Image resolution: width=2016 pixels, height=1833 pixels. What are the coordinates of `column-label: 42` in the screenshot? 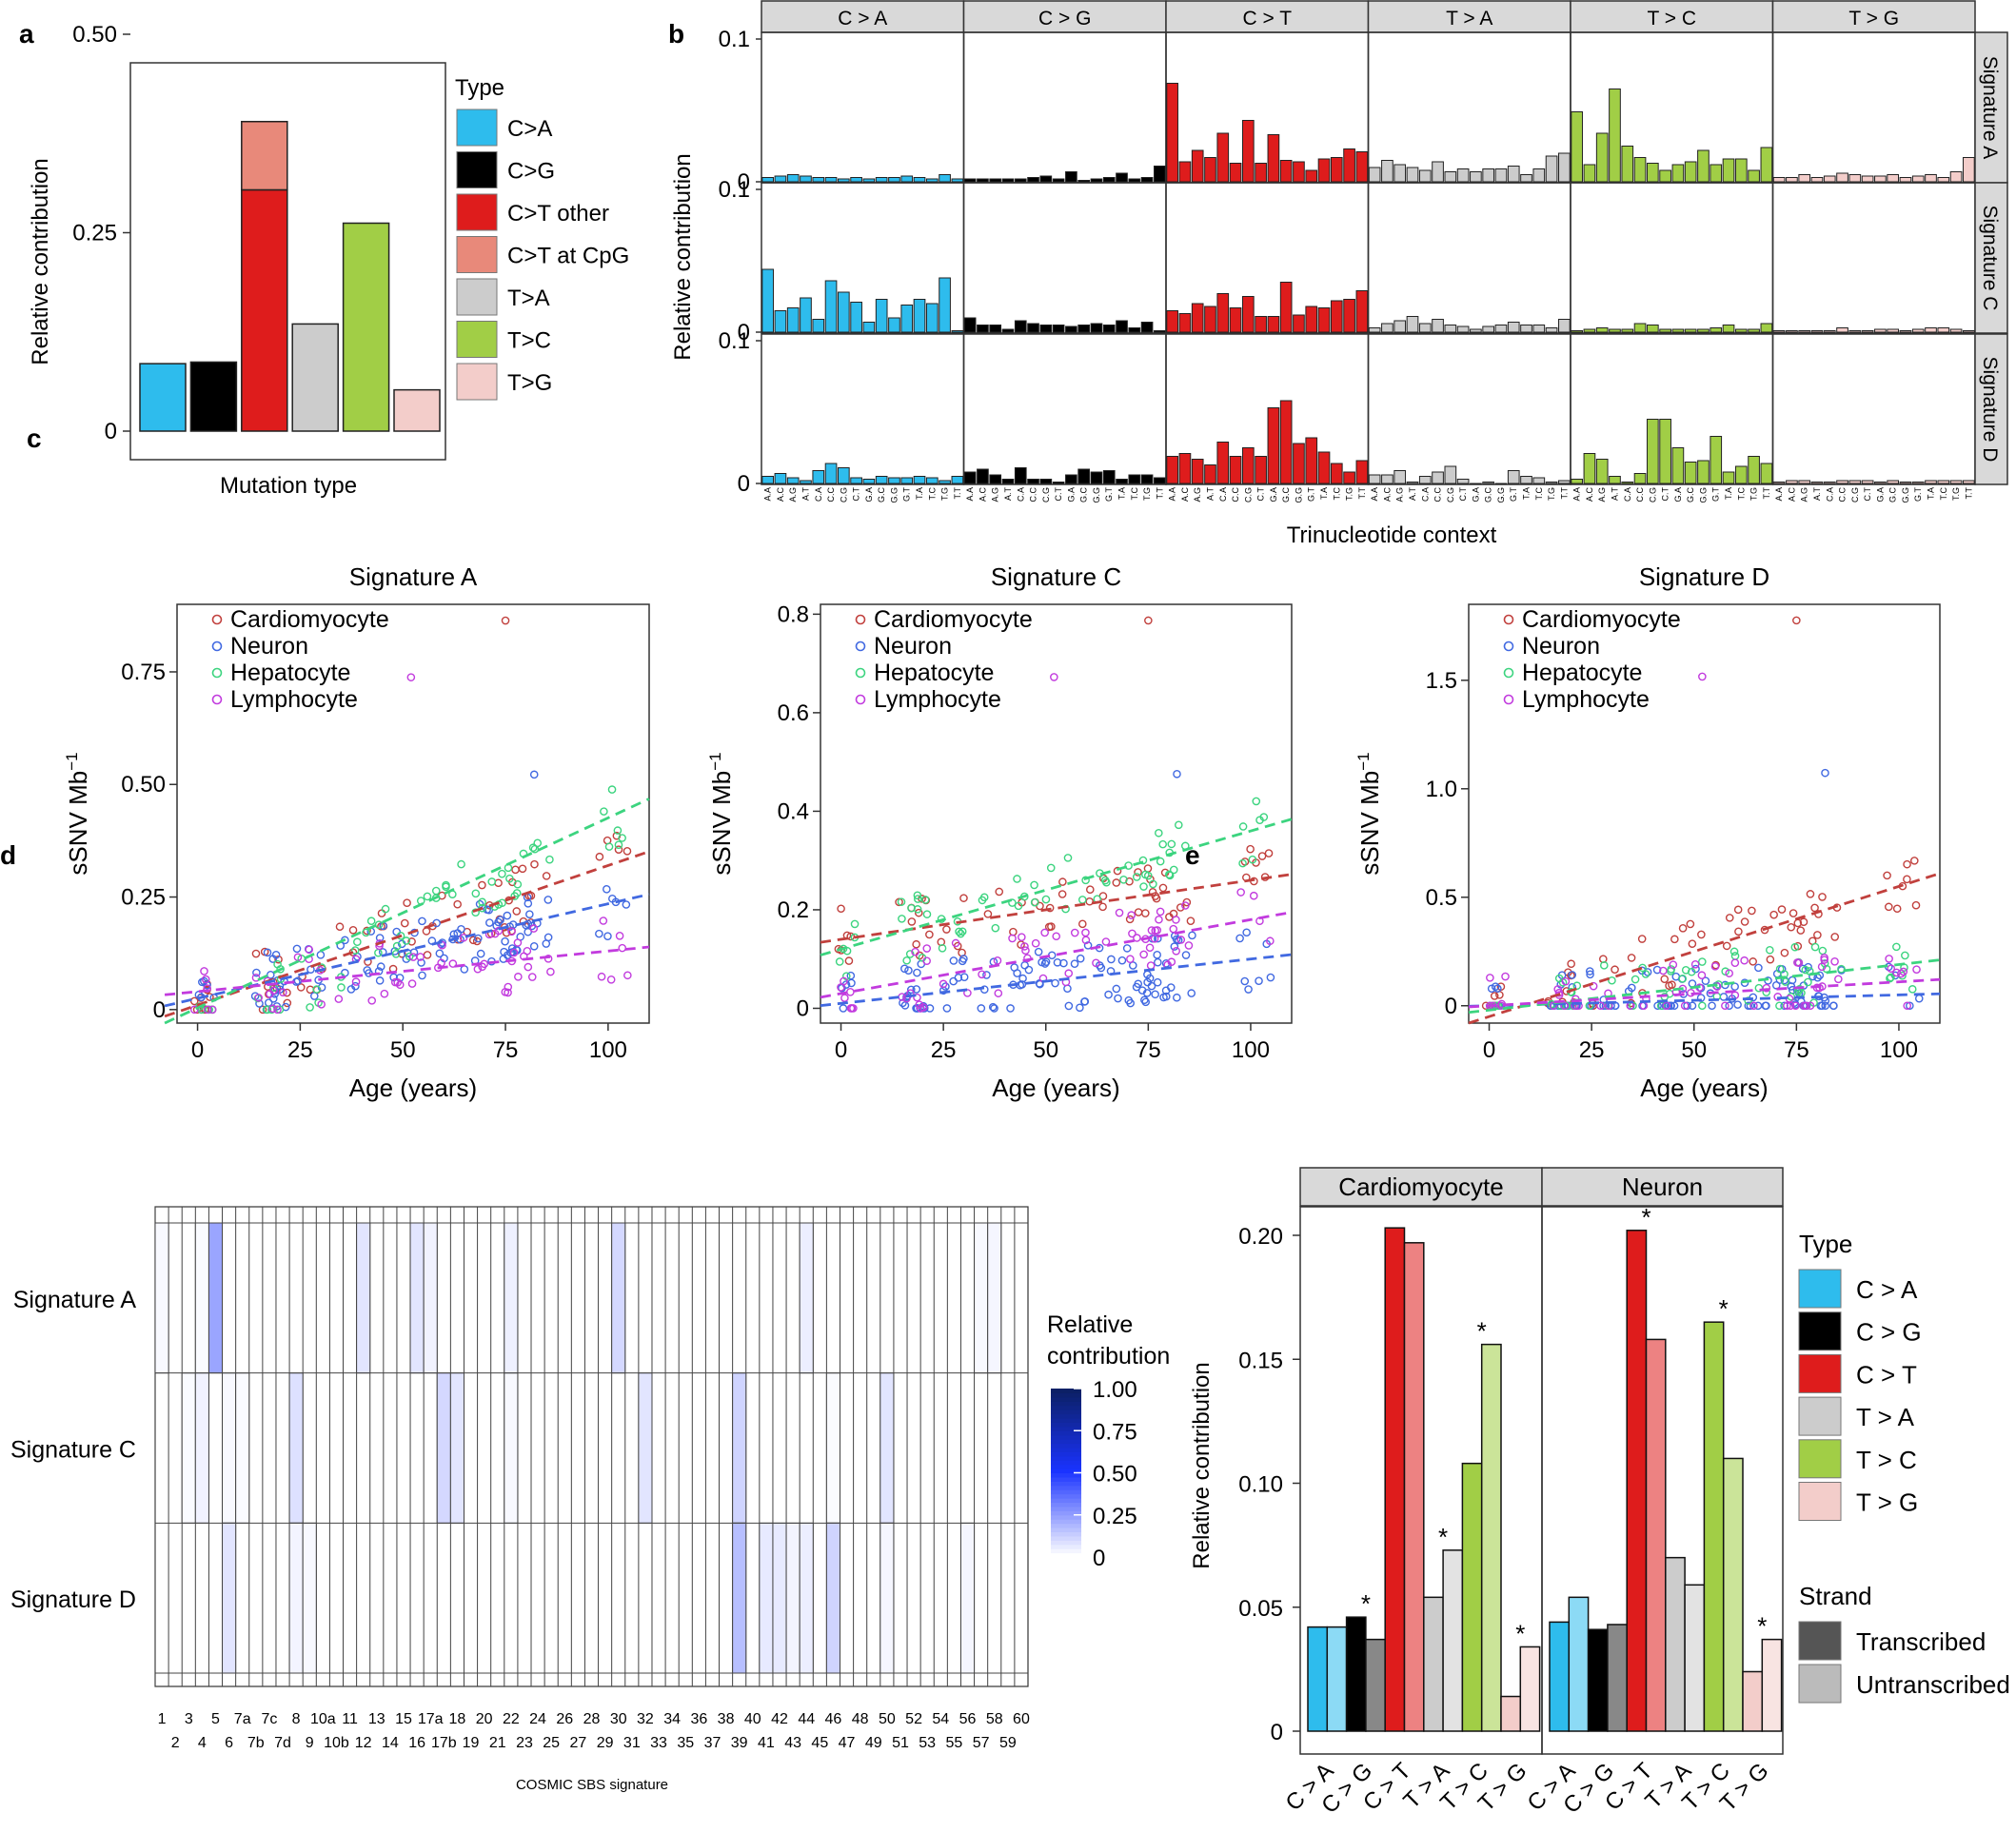 It's located at (779, 1719).